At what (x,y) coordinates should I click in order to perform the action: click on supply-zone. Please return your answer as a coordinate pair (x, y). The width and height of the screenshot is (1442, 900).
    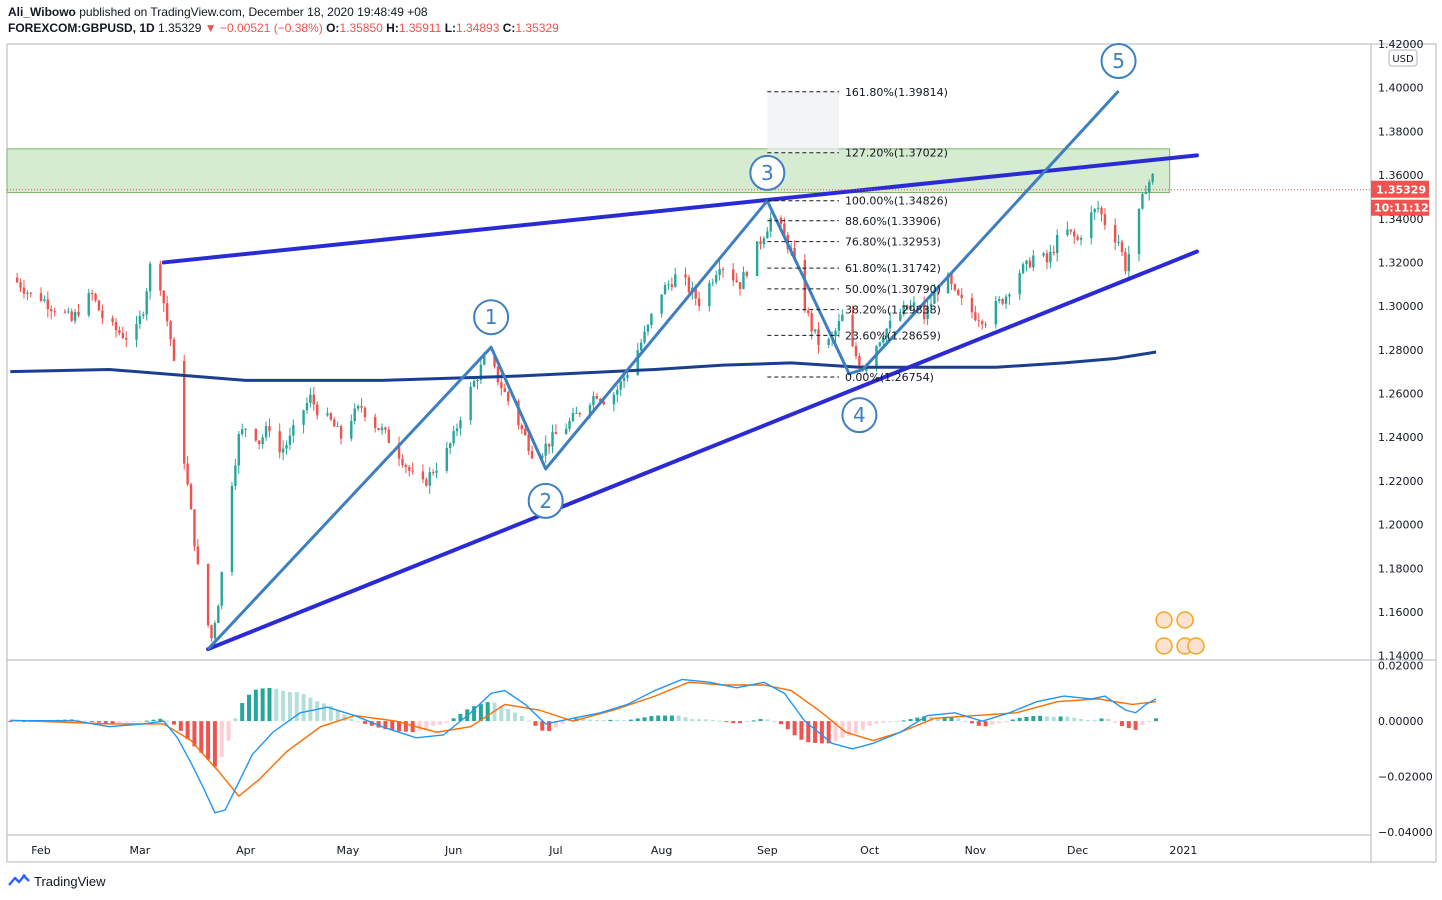
    Looking at the image, I should click on (588, 171).